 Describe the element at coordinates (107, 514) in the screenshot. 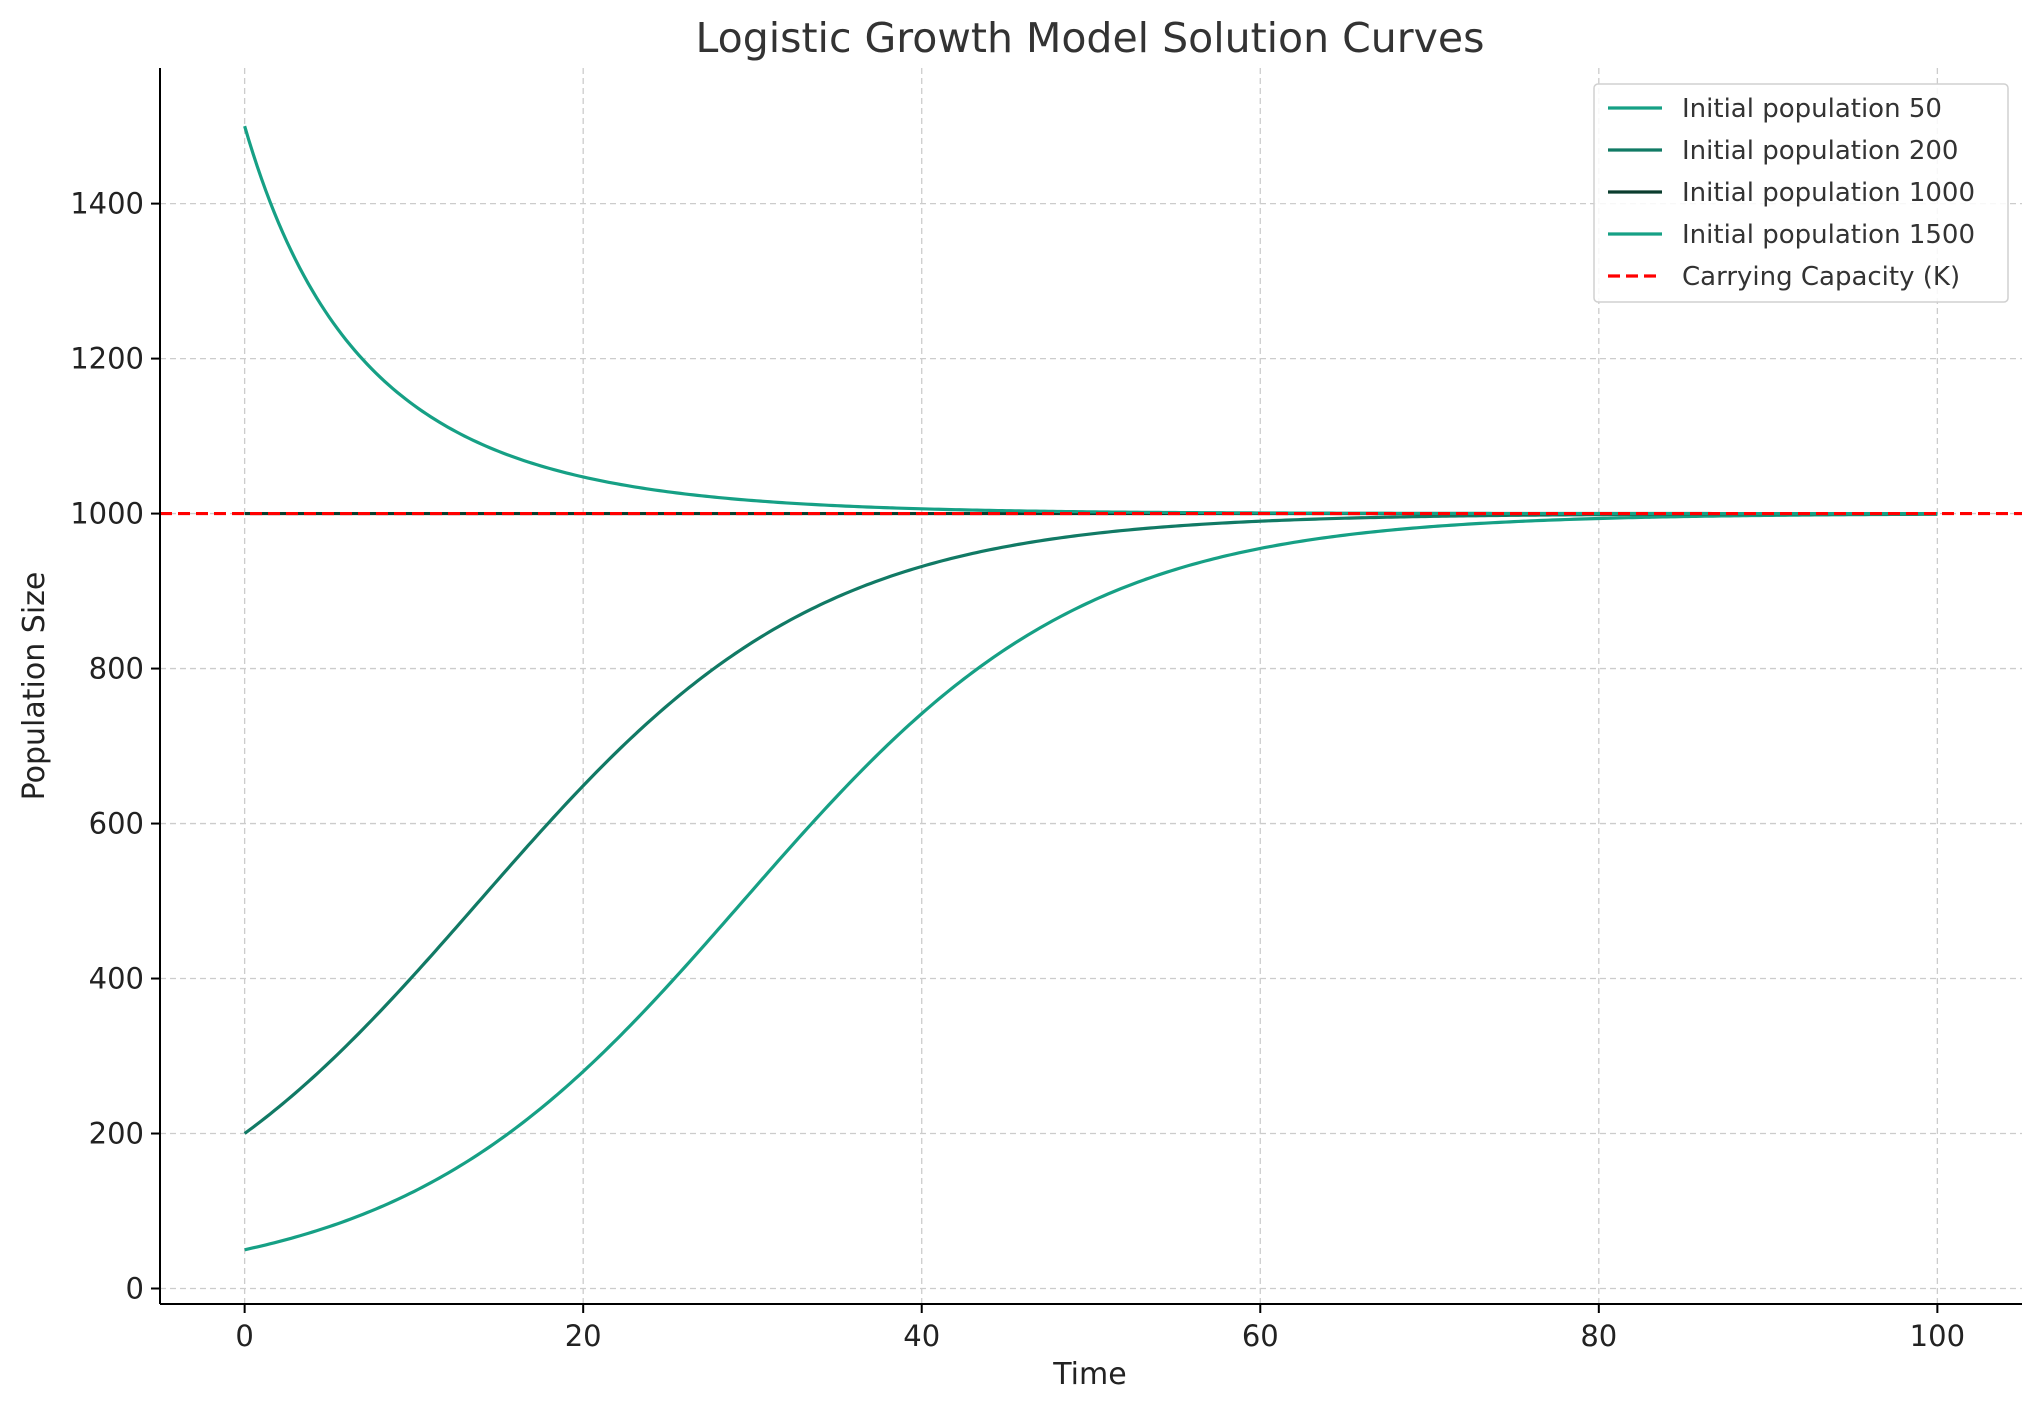

I see `y-tick-label: 1000` at that location.